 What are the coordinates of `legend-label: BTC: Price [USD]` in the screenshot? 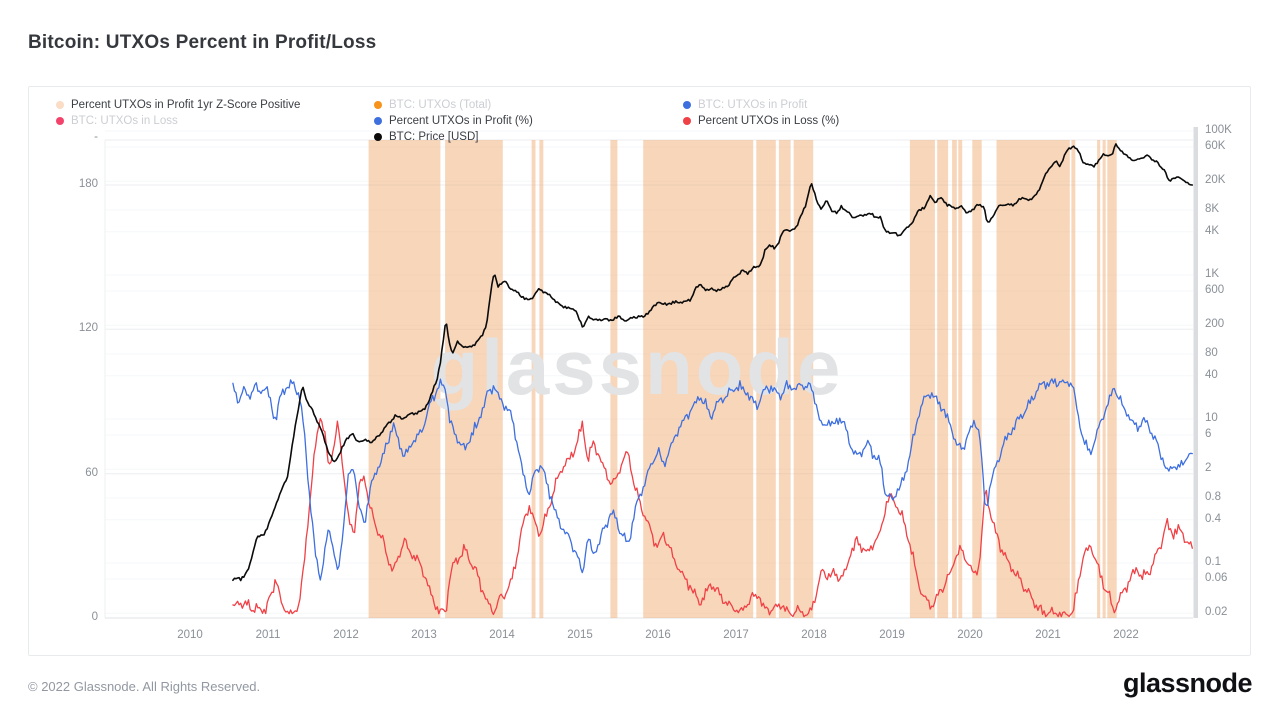 It's located at (434, 137).